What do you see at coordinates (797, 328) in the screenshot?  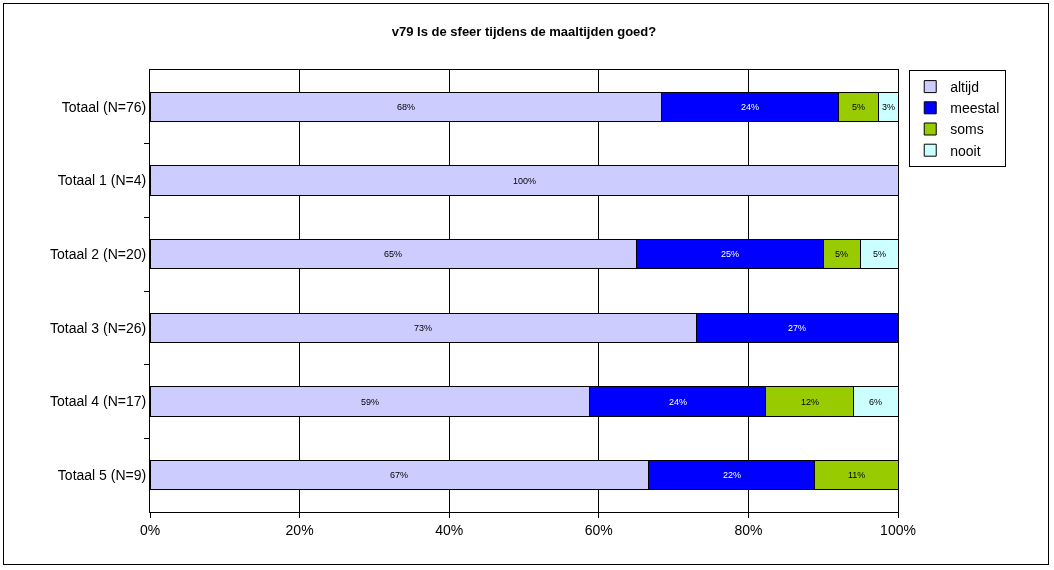 I see `data-label: 27%` at bounding box center [797, 328].